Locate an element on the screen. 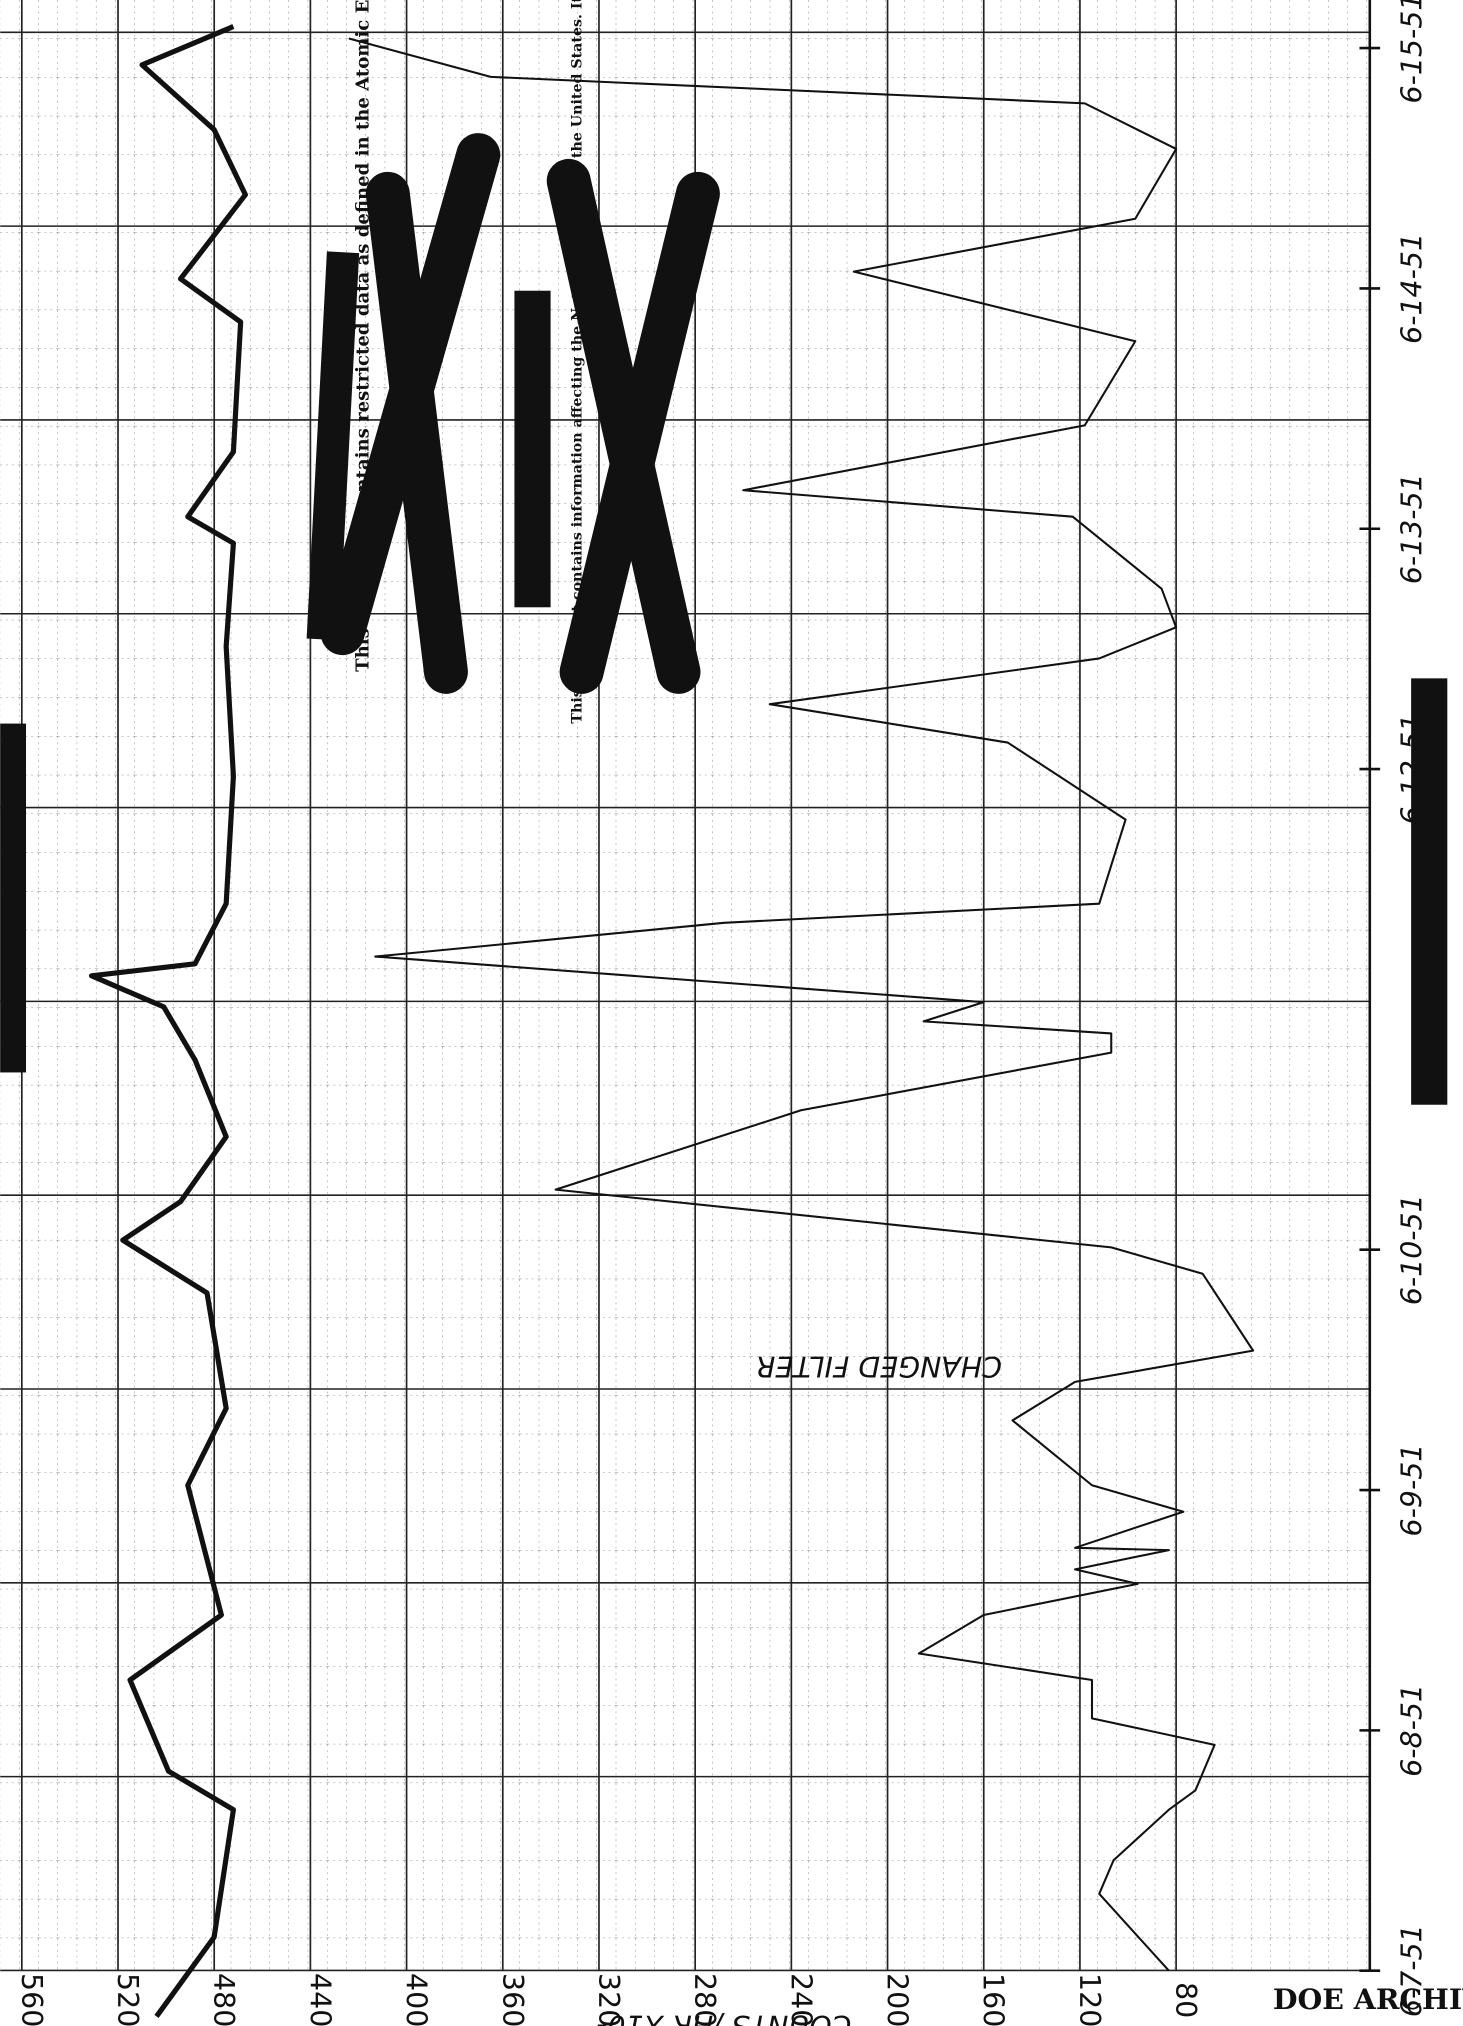 This screenshot has height=2026, width=1463. x-tick-label: 6-12-51 is located at coordinates (1411, 769).